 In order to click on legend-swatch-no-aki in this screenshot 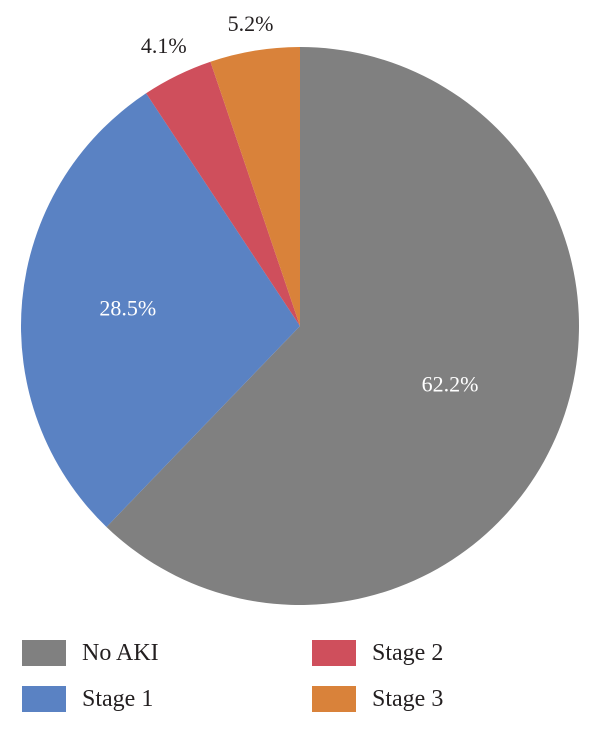, I will do `click(44, 653)`.